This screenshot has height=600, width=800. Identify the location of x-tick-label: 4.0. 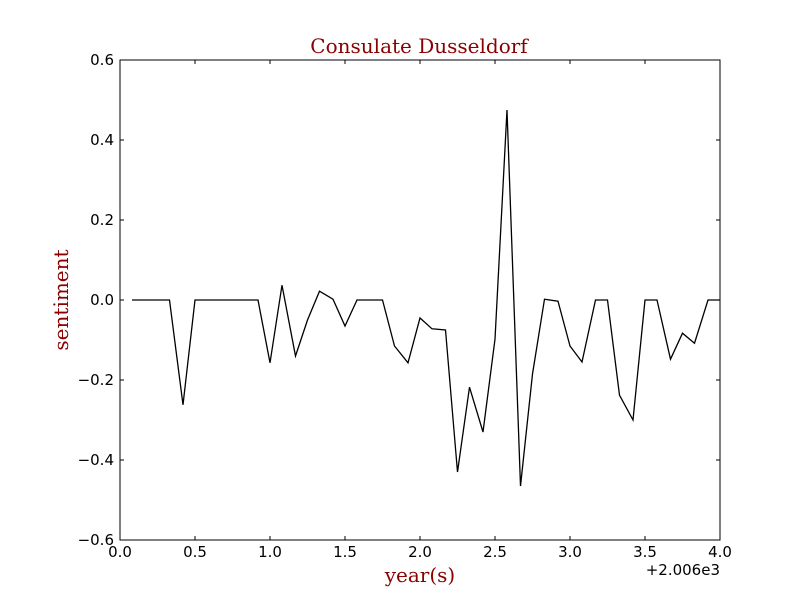
(720, 552).